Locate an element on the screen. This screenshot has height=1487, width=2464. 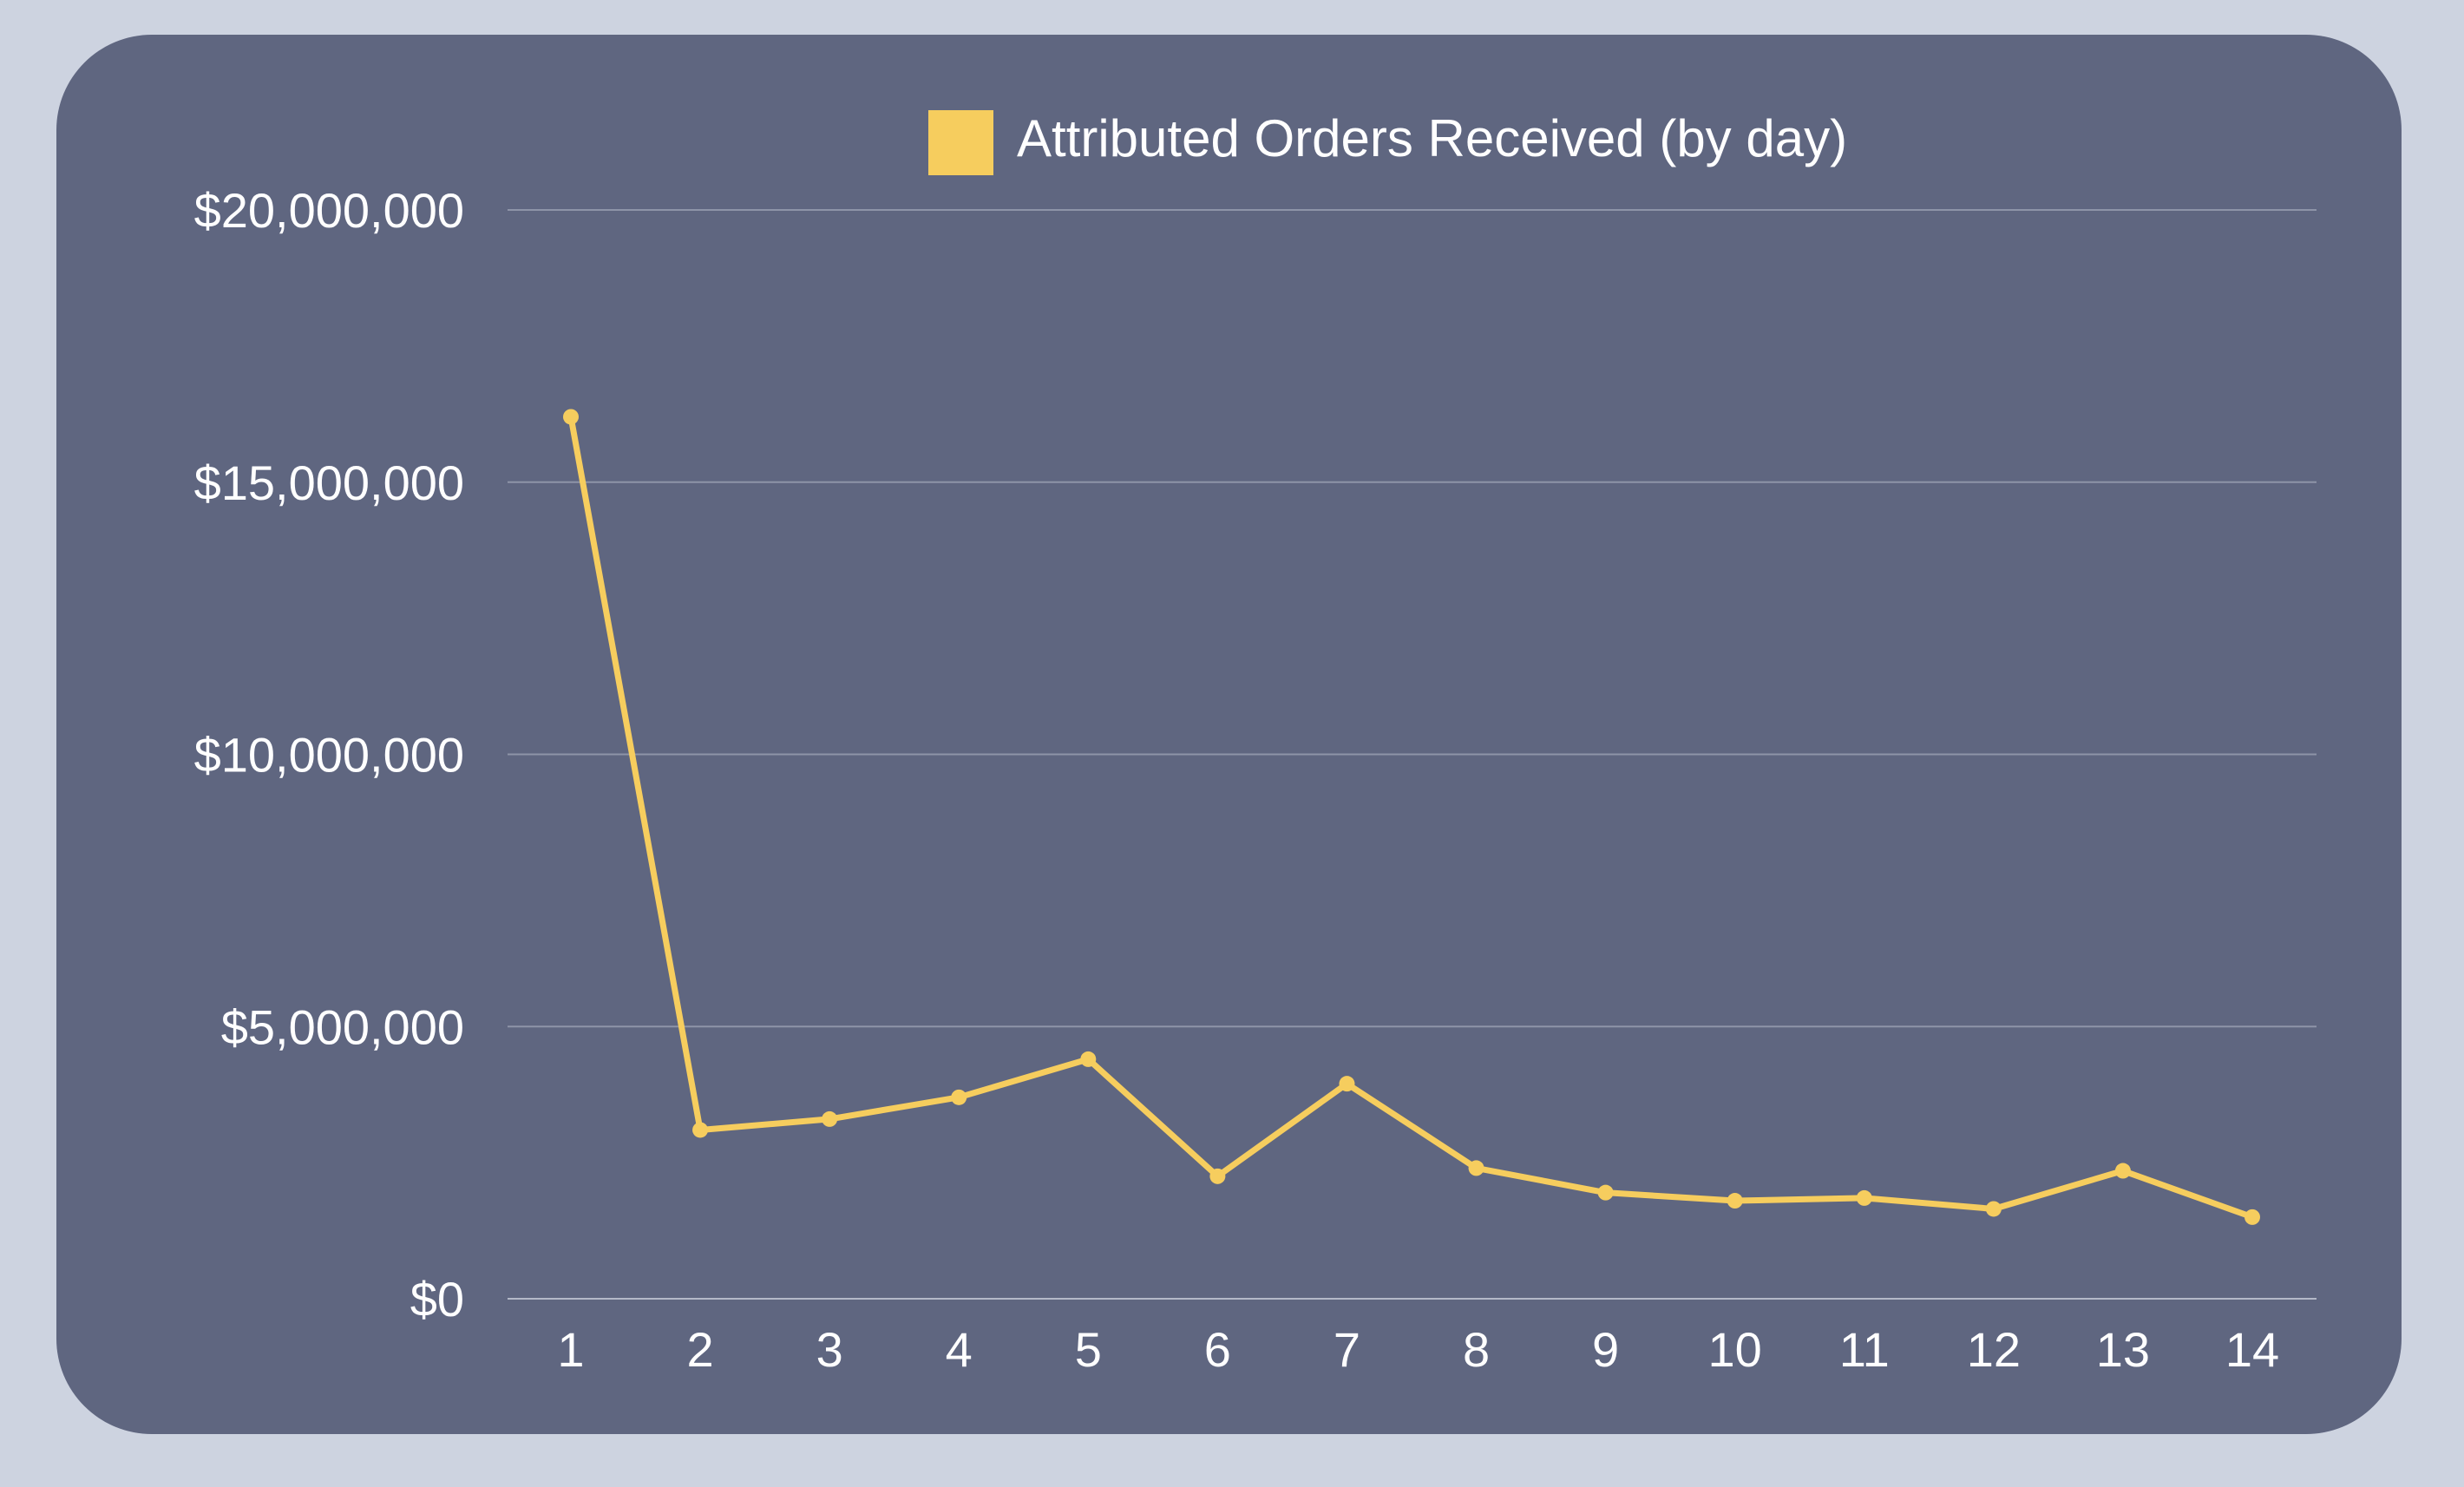
x-tick-label: 13 is located at coordinates (2123, 1349).